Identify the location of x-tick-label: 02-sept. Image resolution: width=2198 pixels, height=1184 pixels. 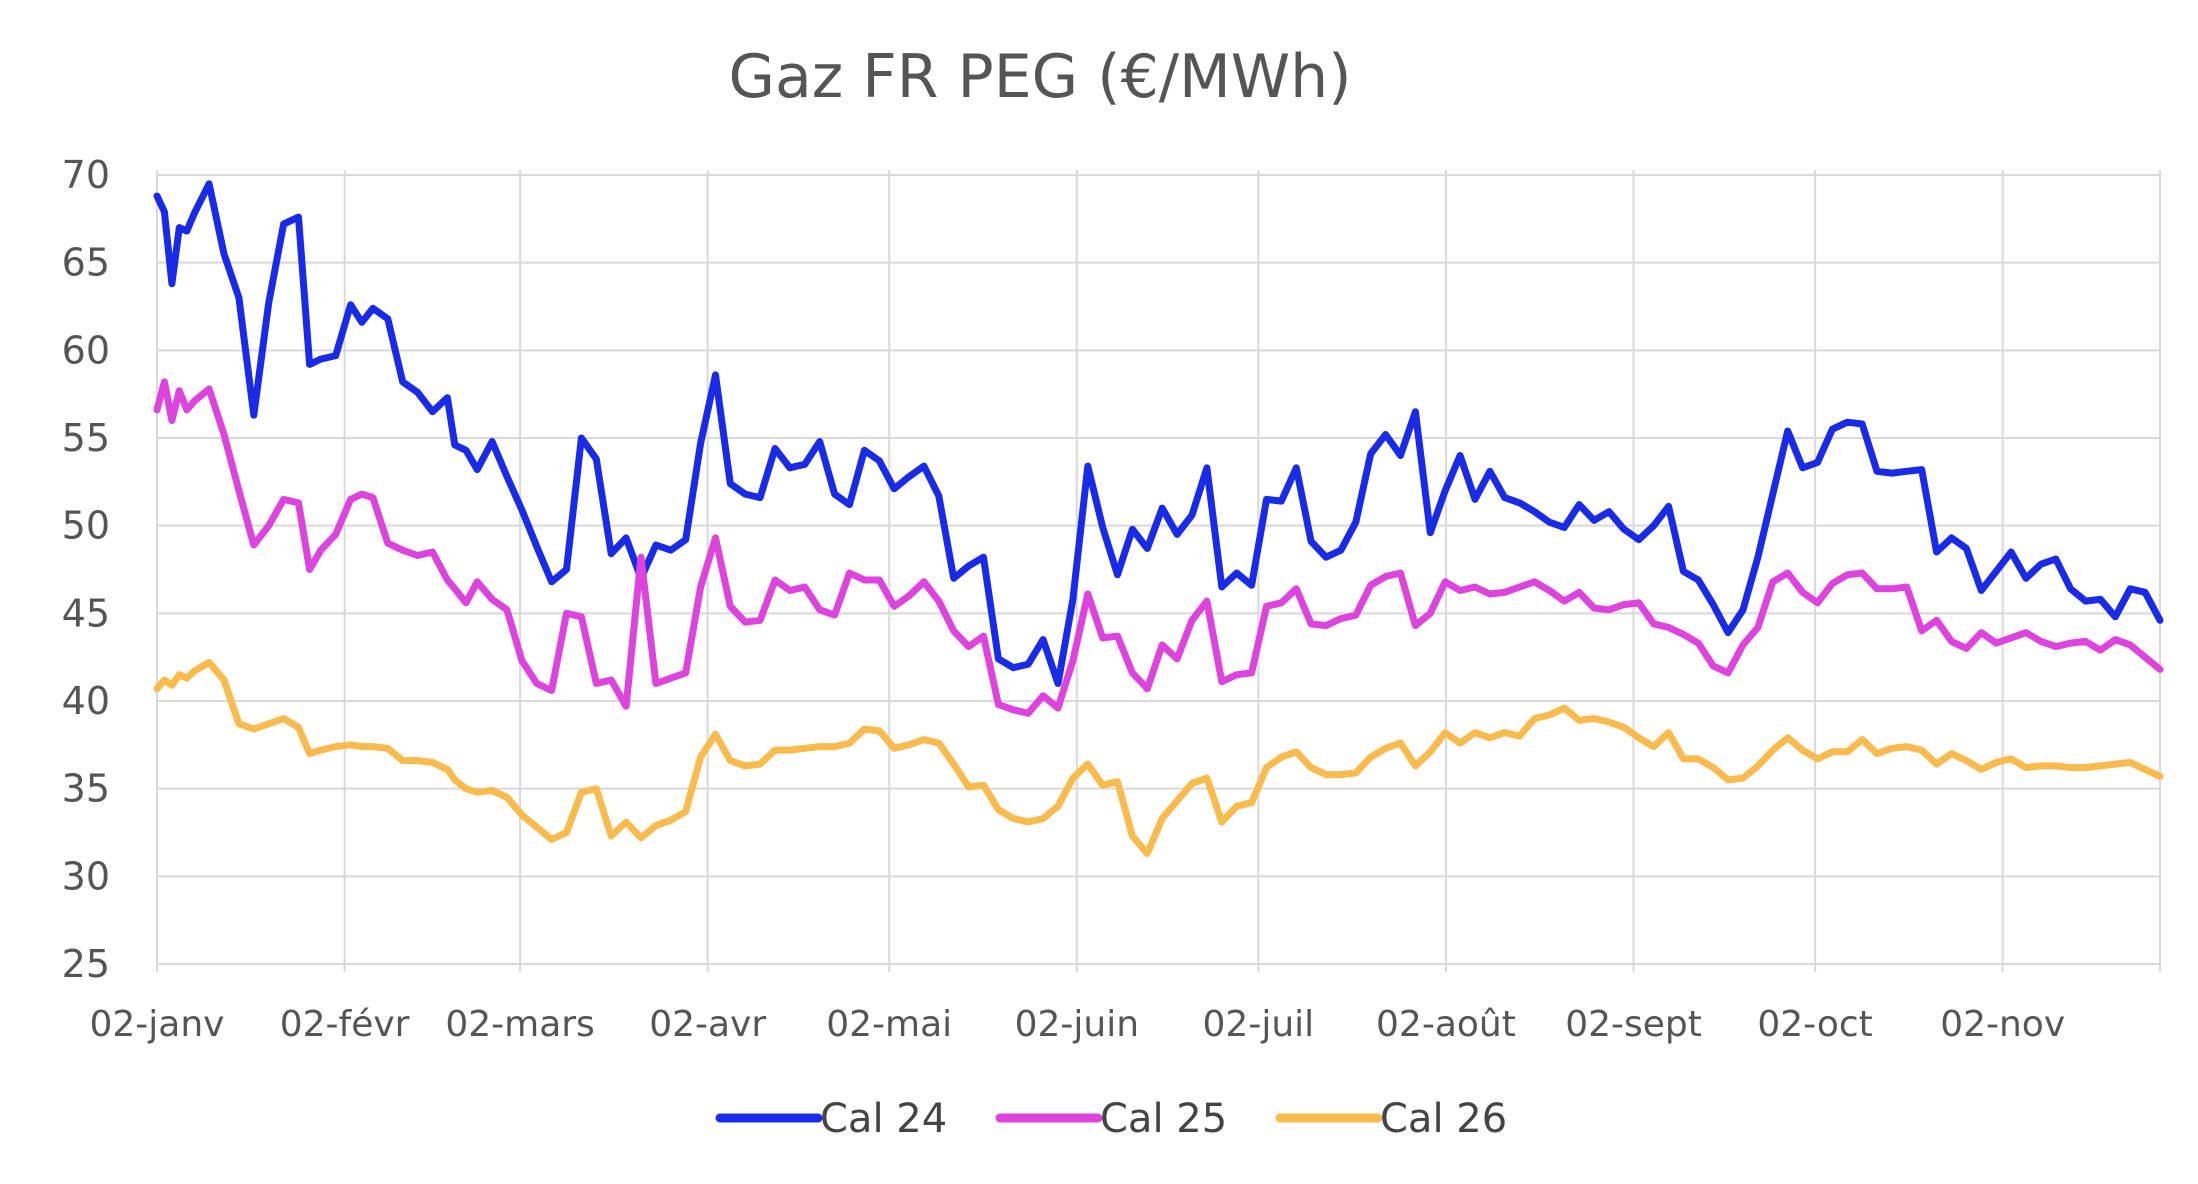
(1633, 1024).